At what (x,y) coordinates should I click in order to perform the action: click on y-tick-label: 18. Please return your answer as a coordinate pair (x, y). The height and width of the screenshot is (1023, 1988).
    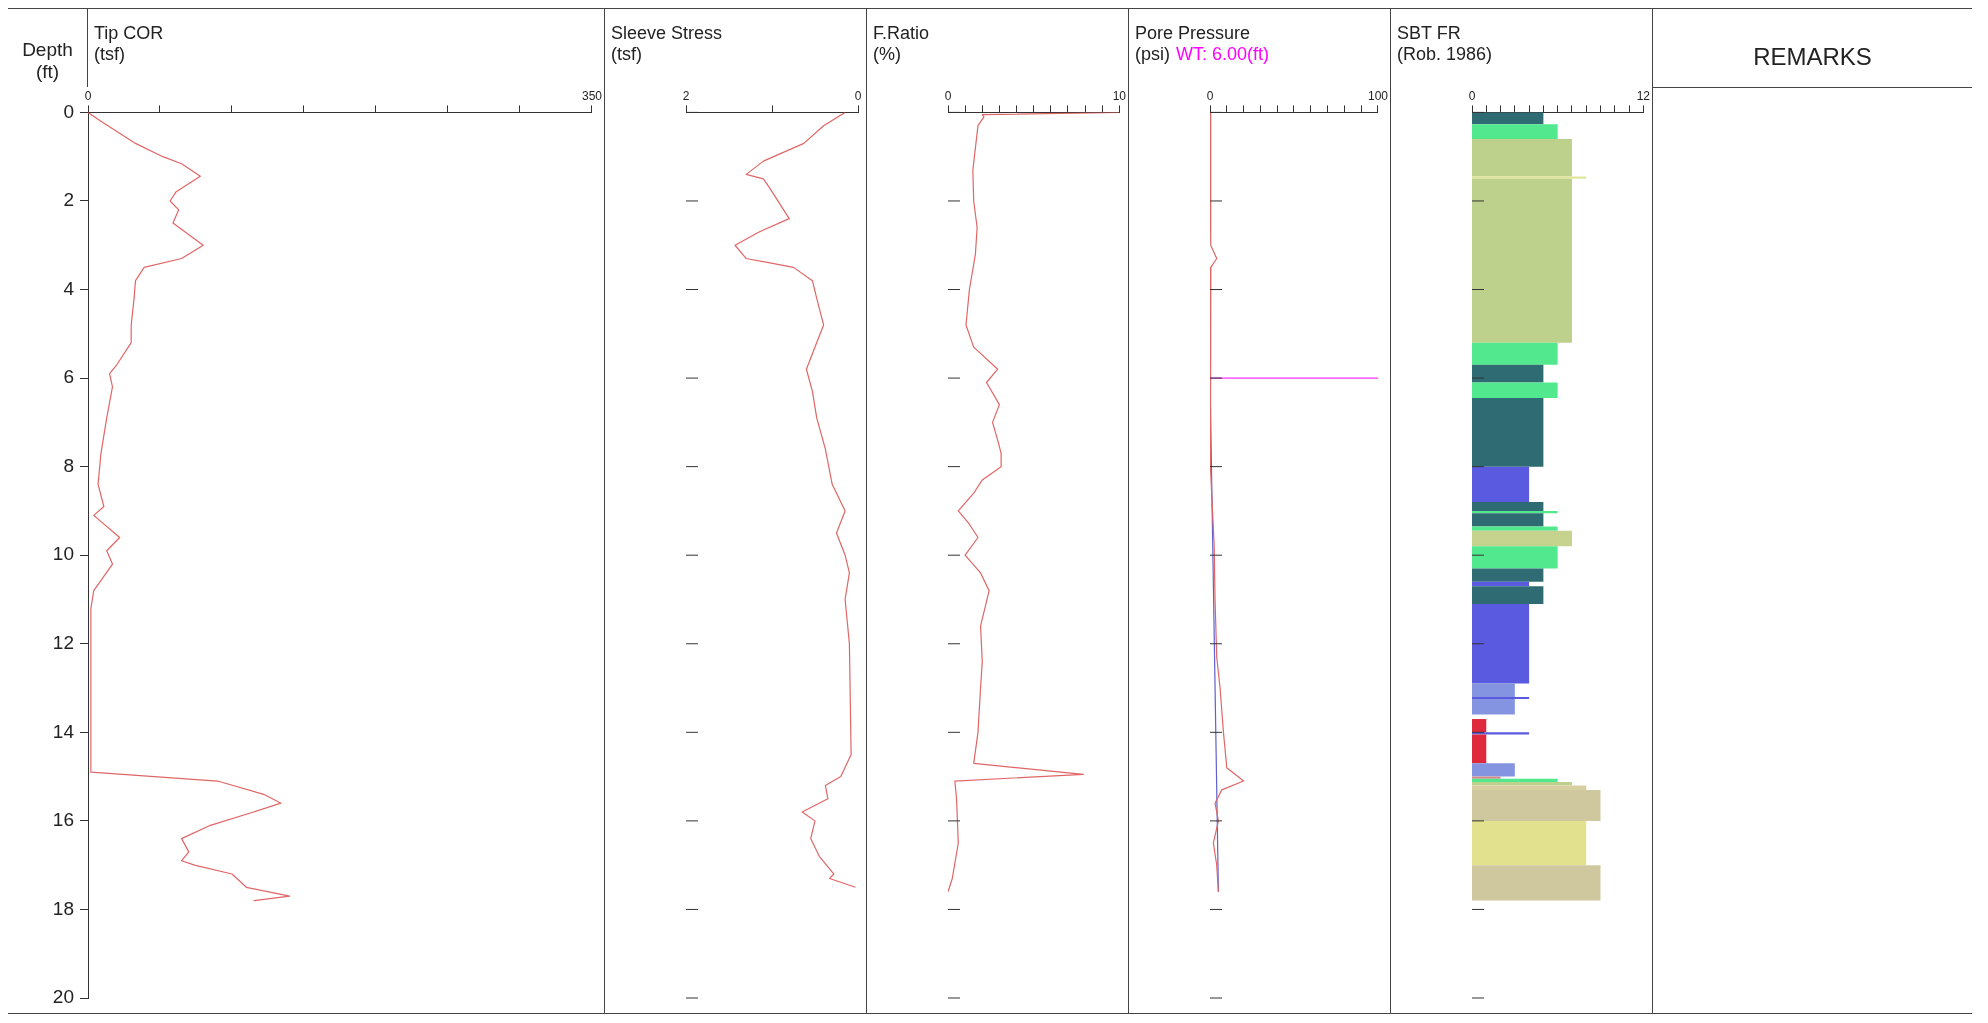
    Looking at the image, I should click on (63, 908).